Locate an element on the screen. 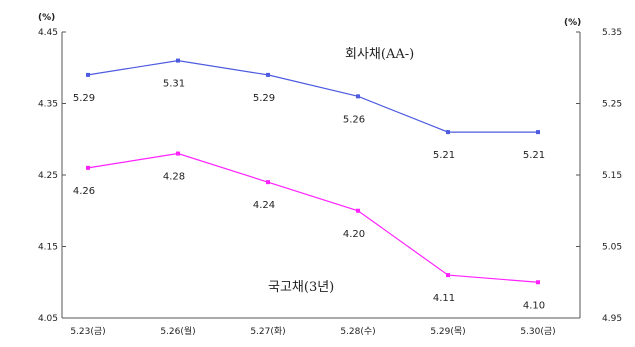 This screenshot has height=347, width=635. right-tick-label: 5.15 is located at coordinates (612, 176).